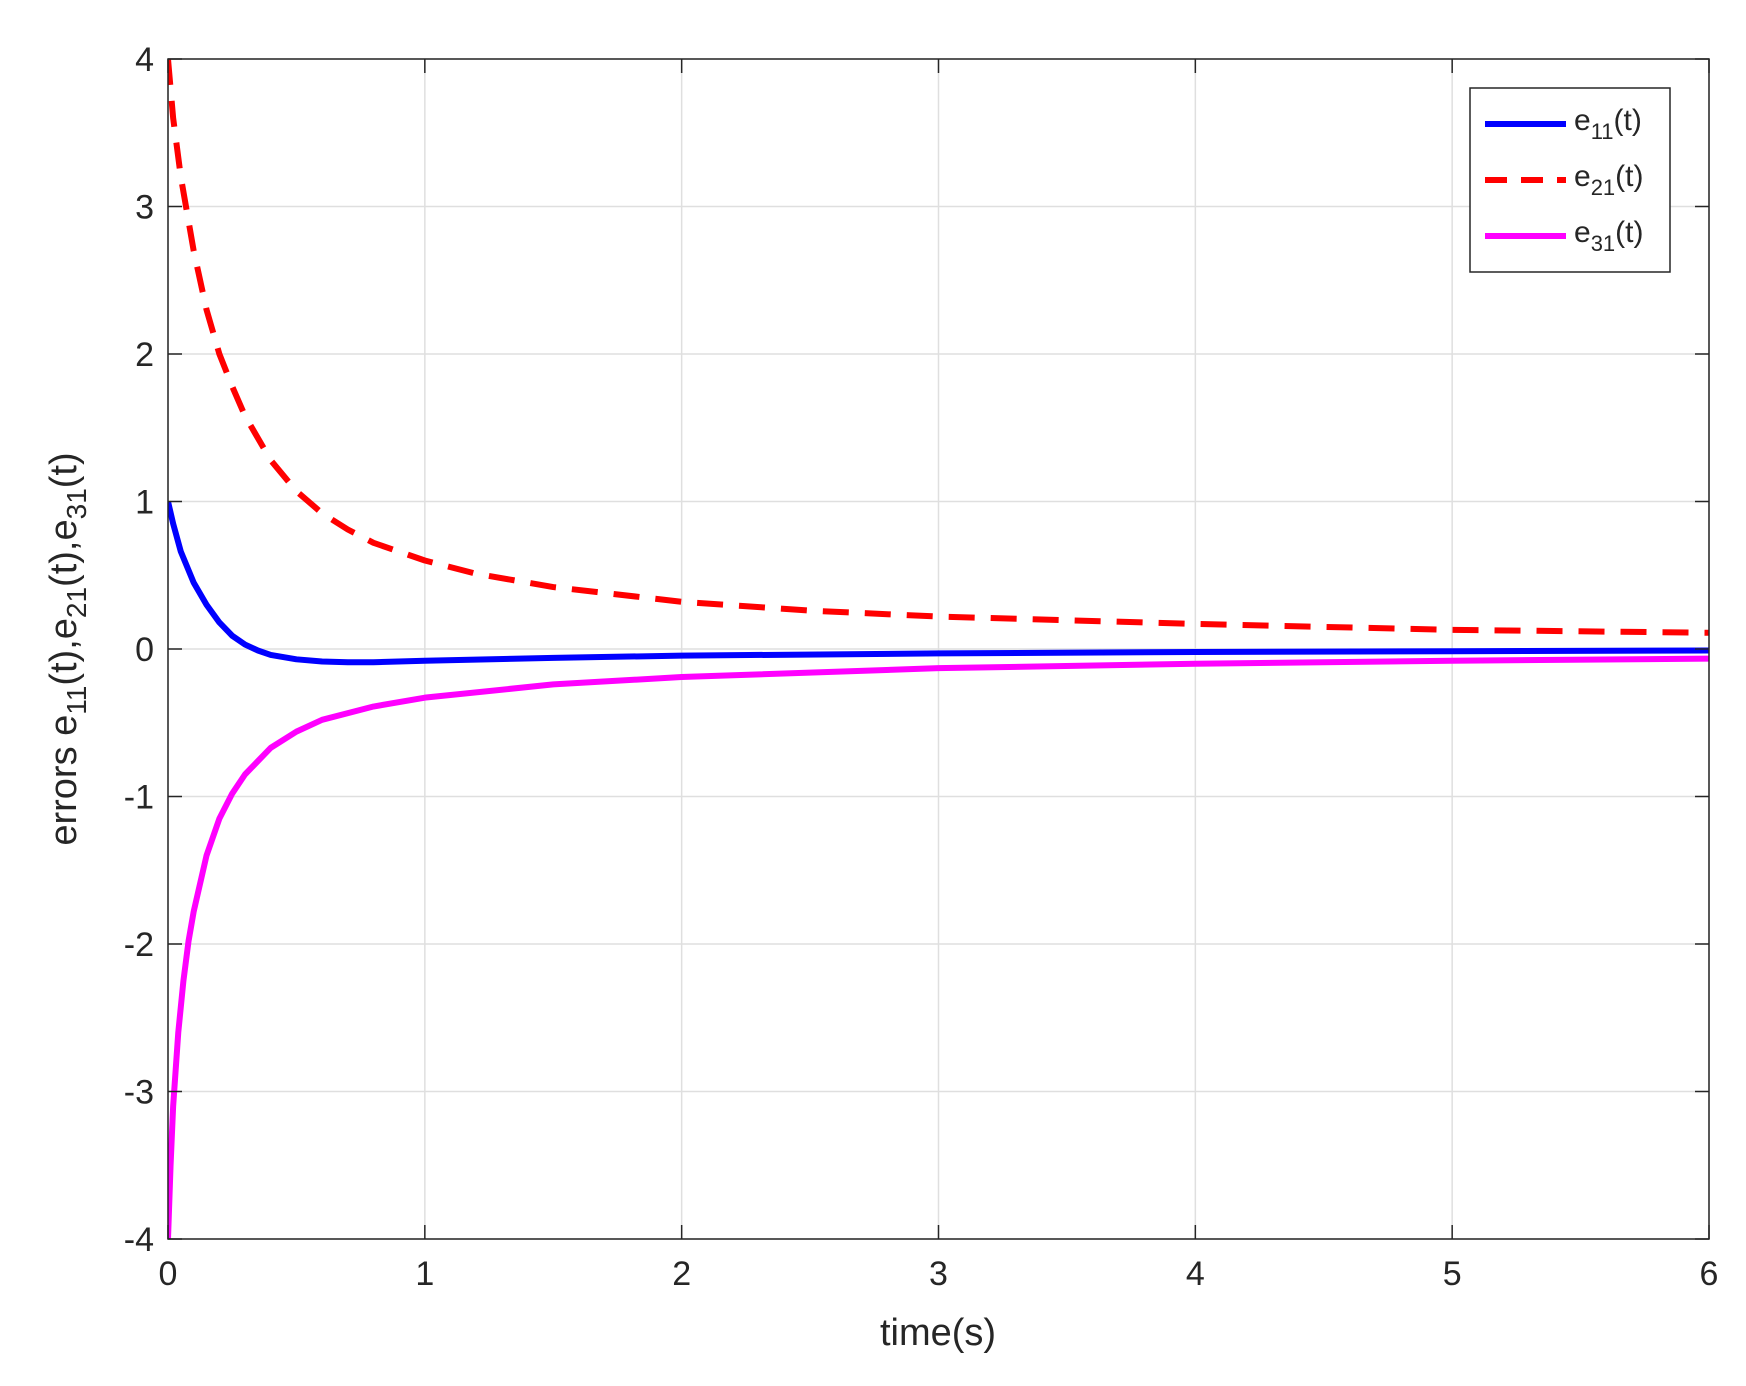 The image size is (1746, 1386). I want to click on y-tick-label: -2, so click(139, 945).